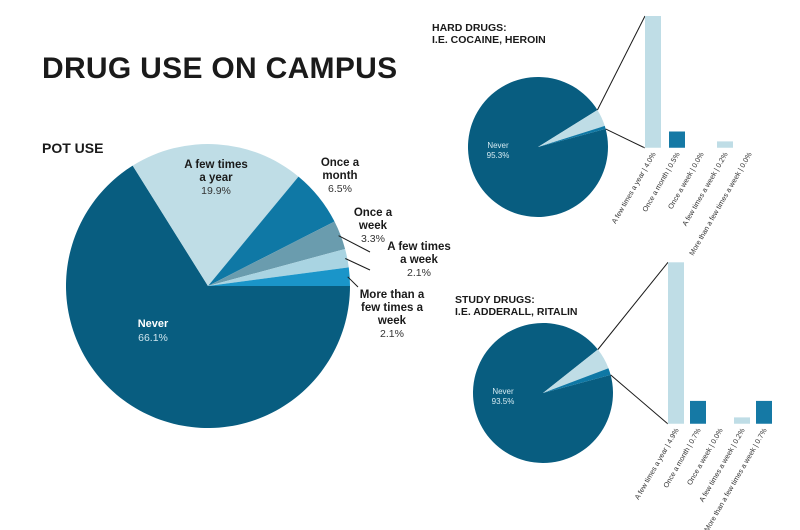  What do you see at coordinates (340, 163) in the screenshot?
I see `pot-label-once-a-month-line-1: Once a` at bounding box center [340, 163].